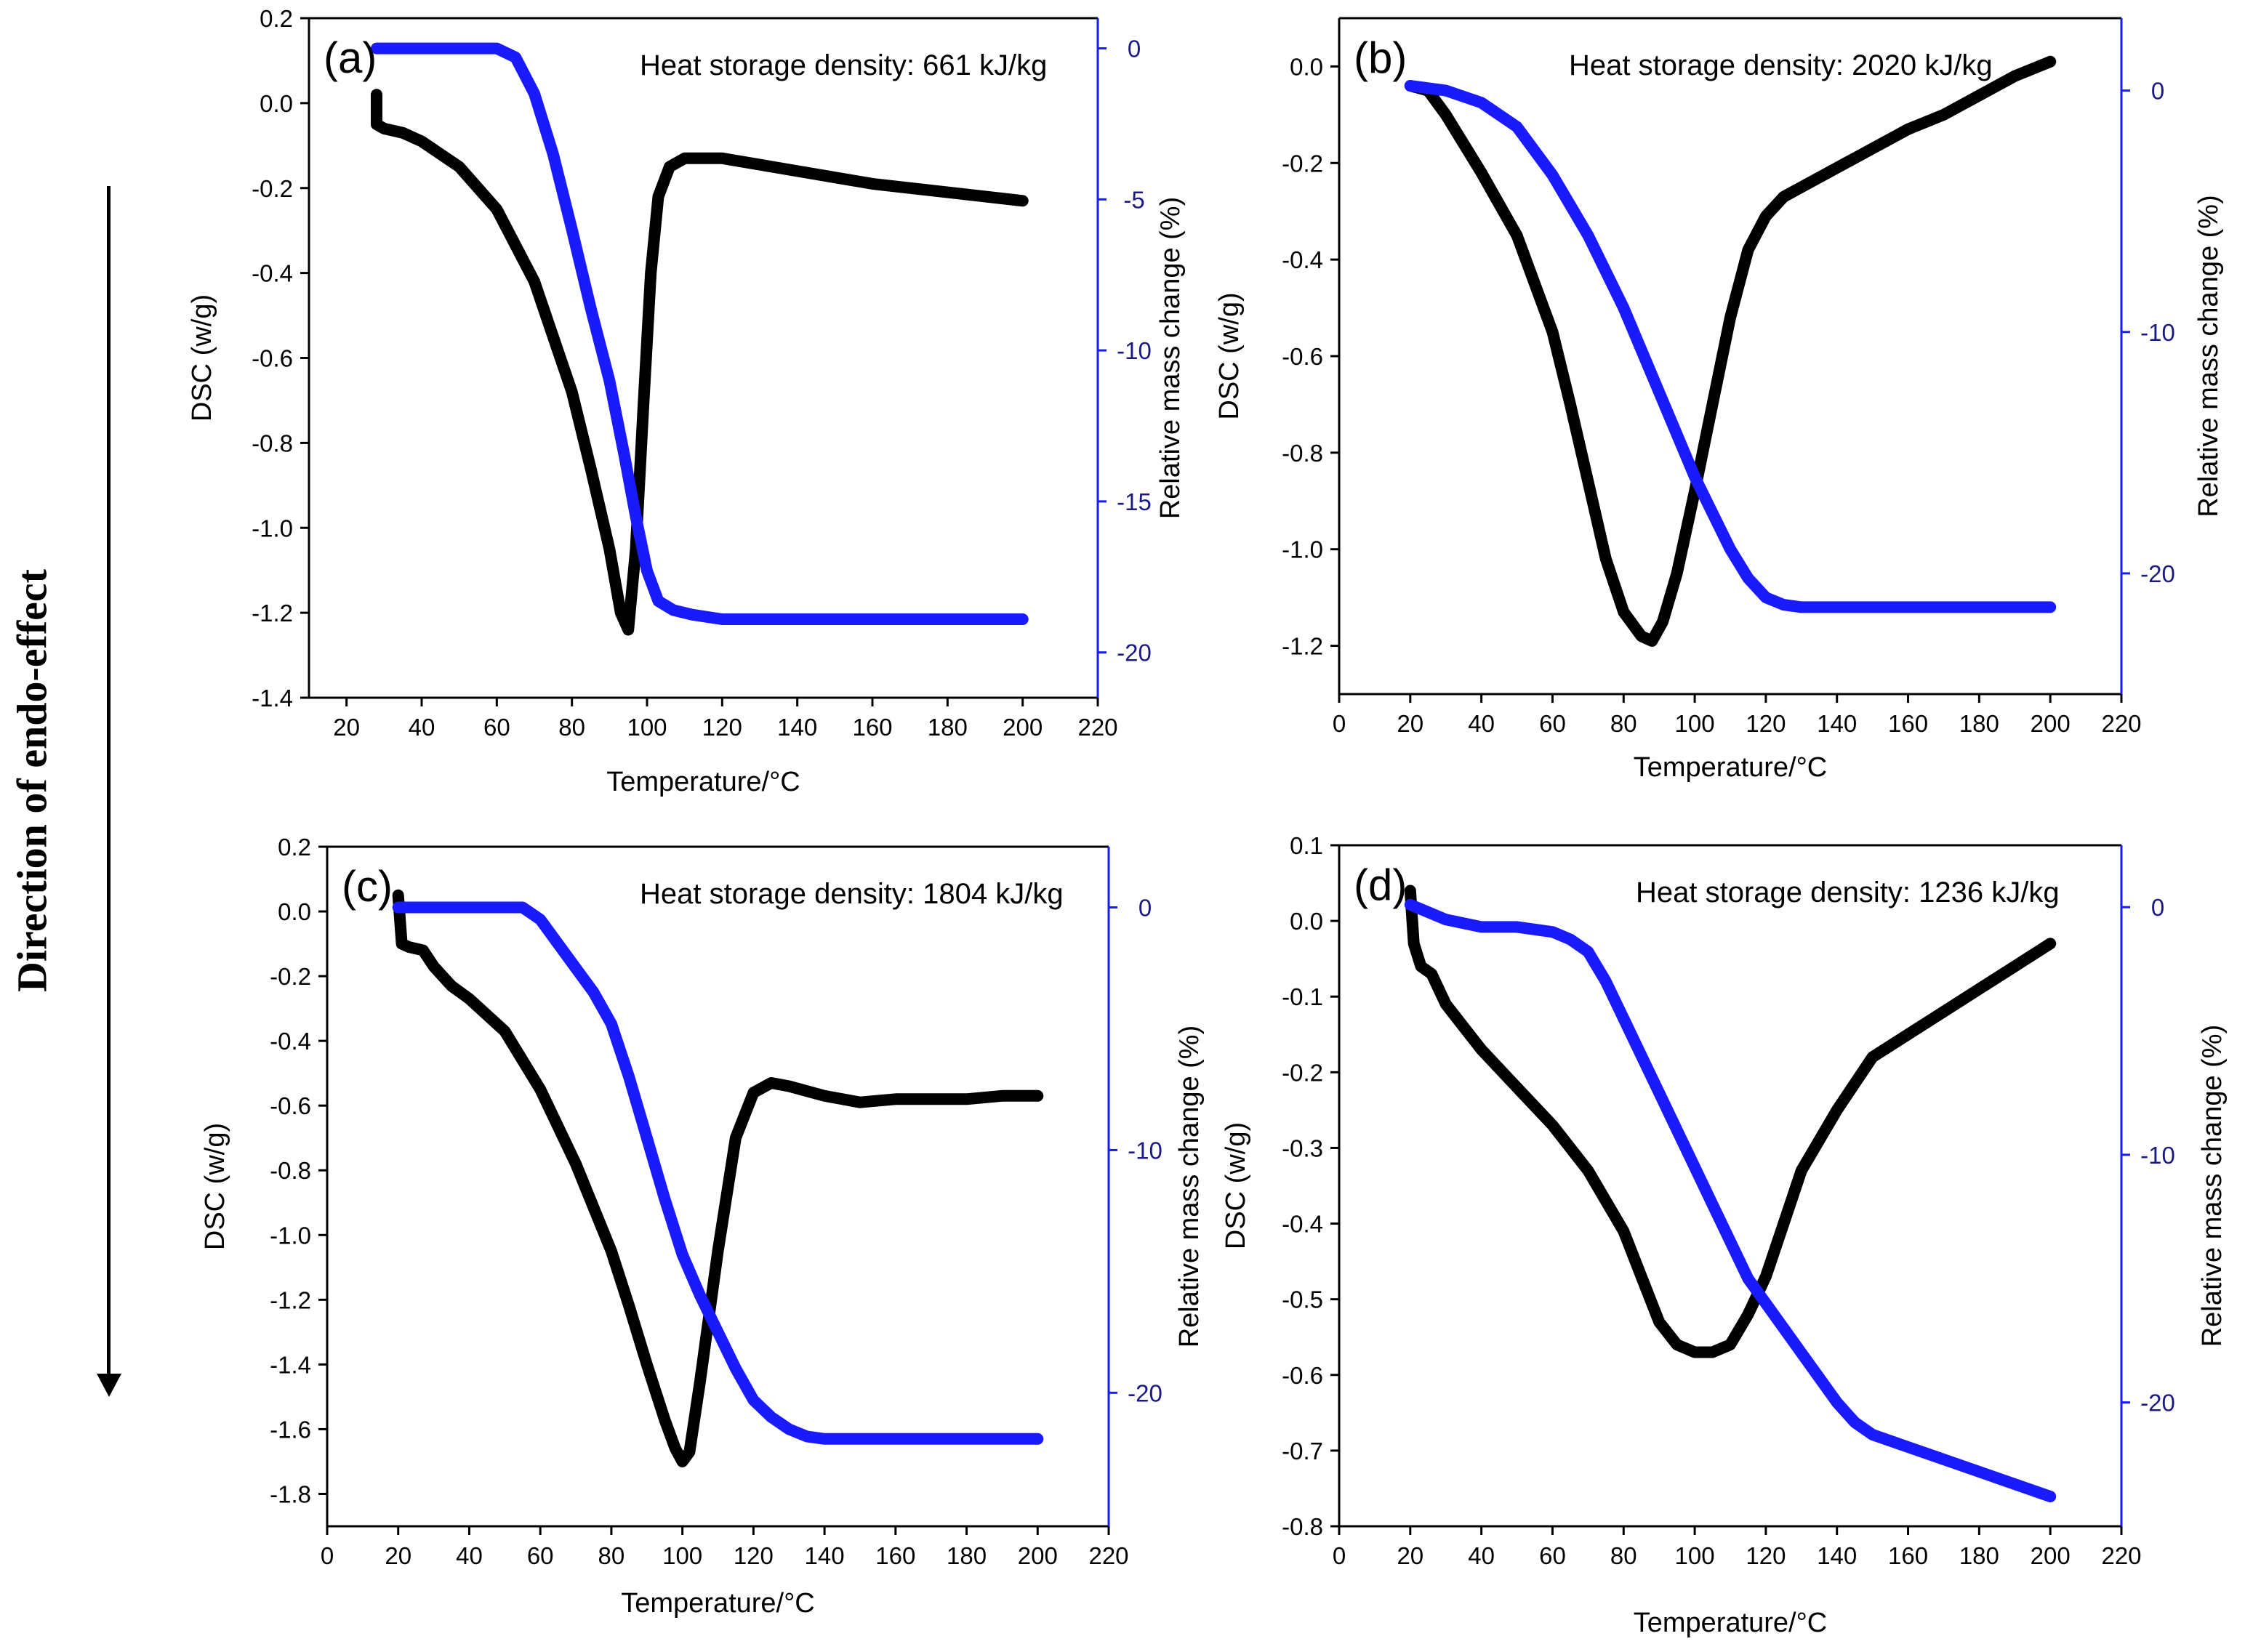  I want to click on y-tick-label: -1.6, so click(290, 1429).